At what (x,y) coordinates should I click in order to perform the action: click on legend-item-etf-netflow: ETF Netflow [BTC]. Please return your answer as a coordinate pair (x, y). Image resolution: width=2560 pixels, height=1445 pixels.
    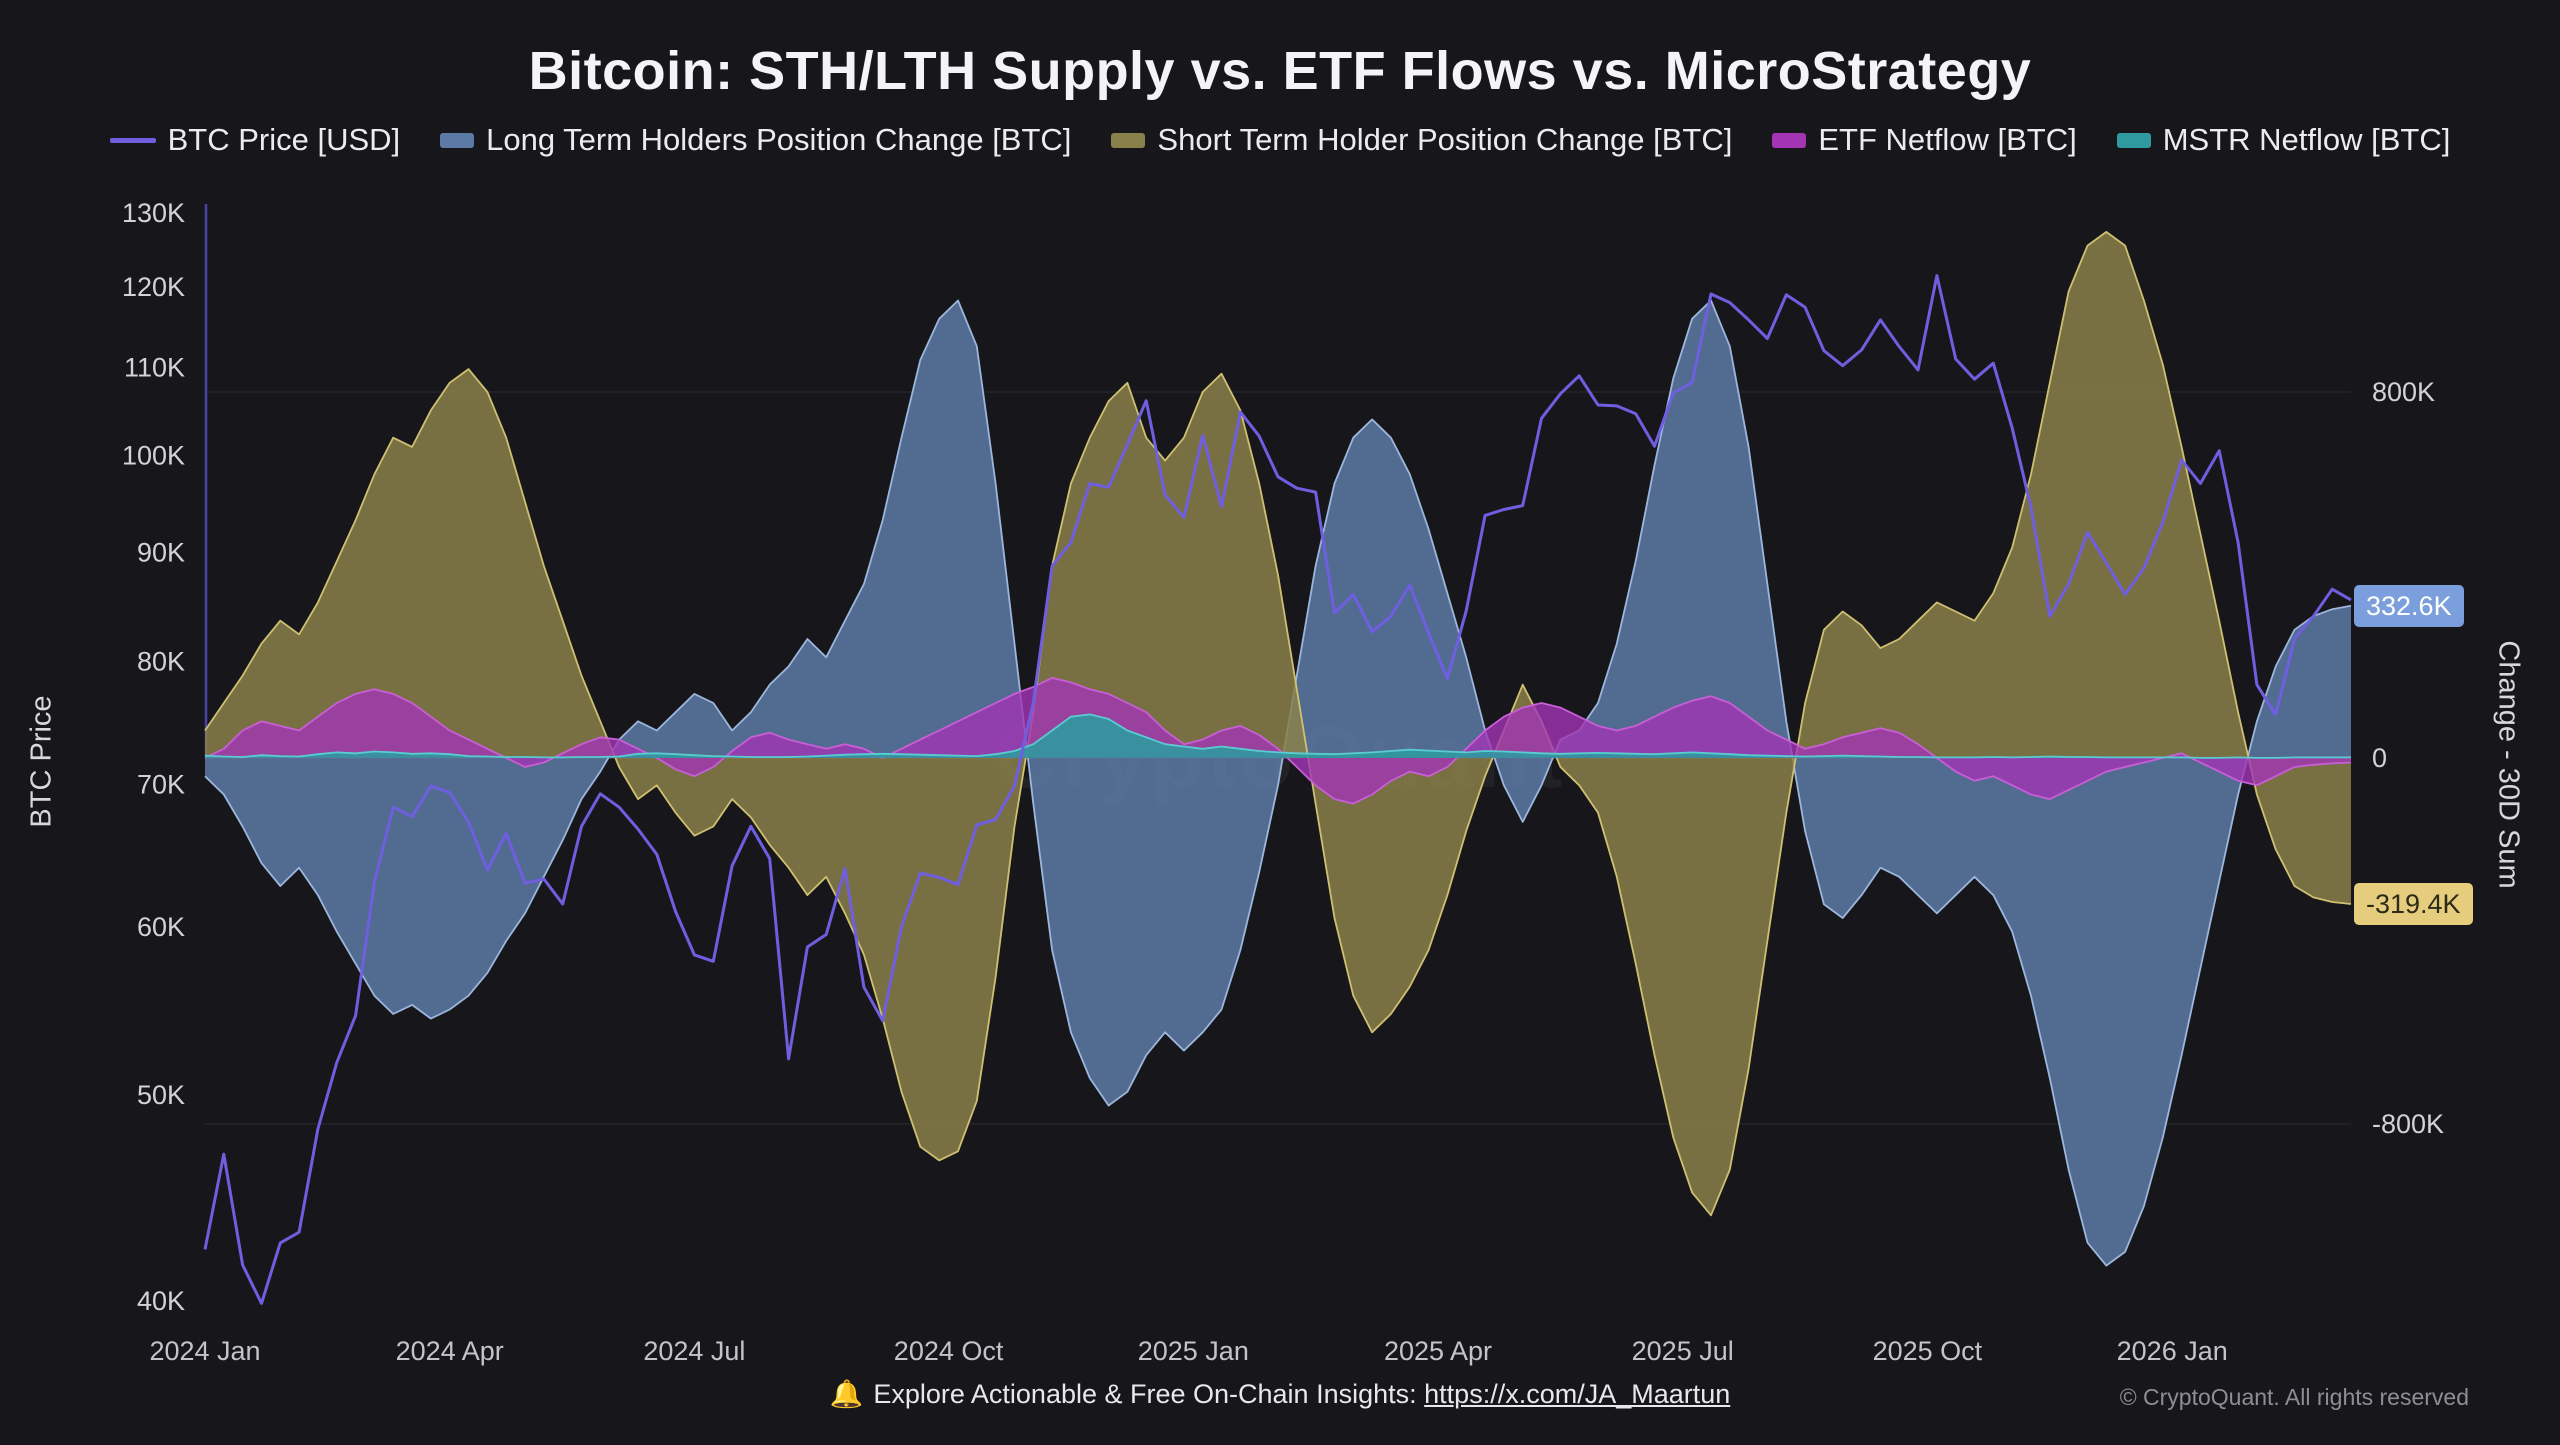
    Looking at the image, I should click on (1924, 140).